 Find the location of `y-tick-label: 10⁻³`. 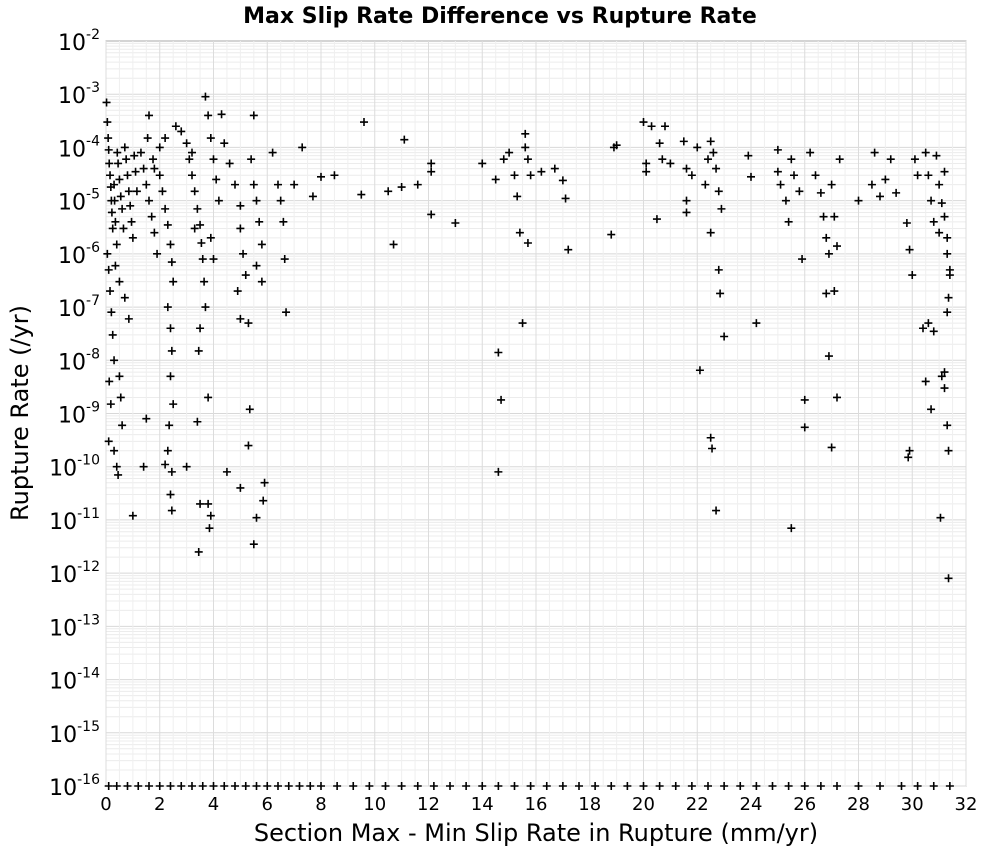

y-tick-label: 10⁻³ is located at coordinates (79, 94).